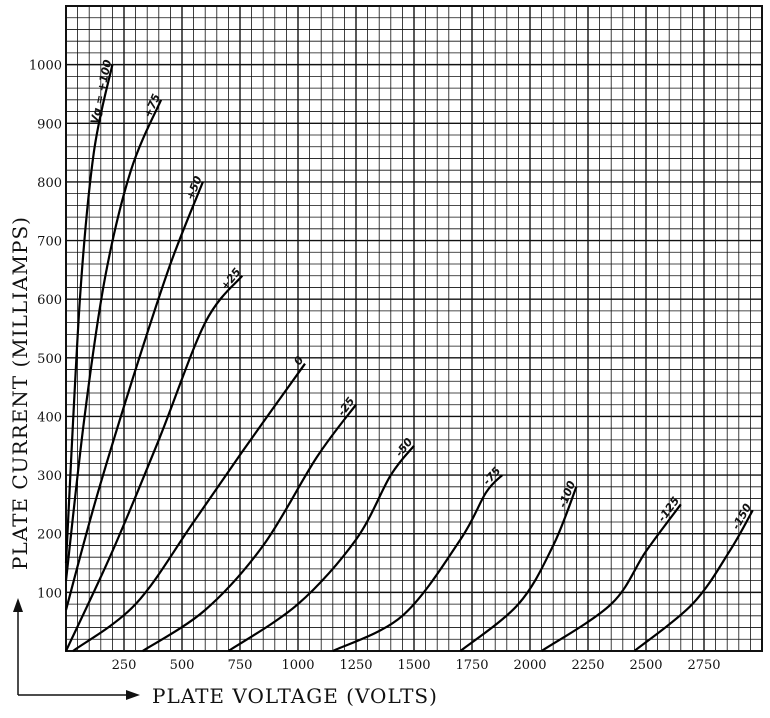 The image size is (770, 718). What do you see at coordinates (18, 605) in the screenshot?
I see `y-arrow-head` at bounding box center [18, 605].